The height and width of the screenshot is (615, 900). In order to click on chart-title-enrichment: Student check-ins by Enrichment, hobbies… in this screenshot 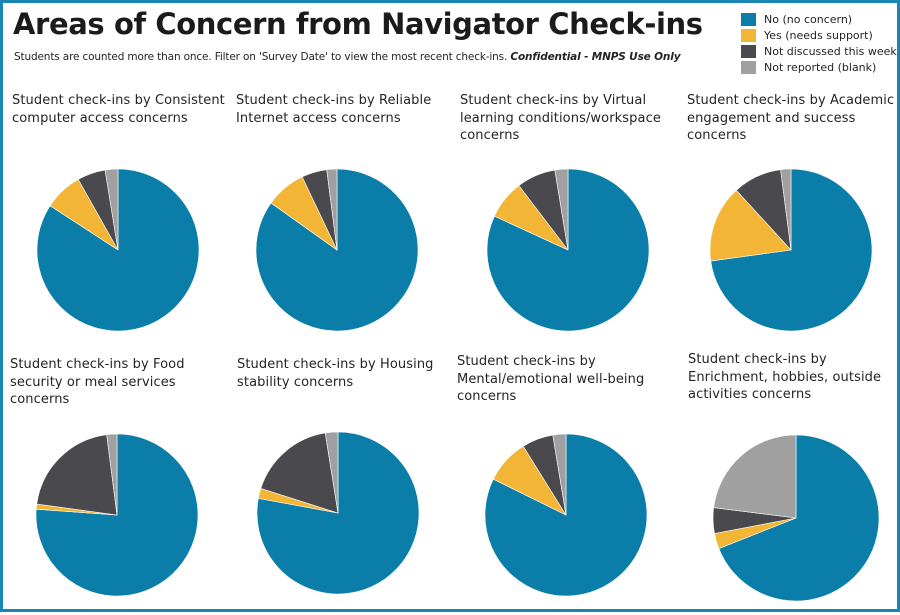, I will do `click(785, 377)`.